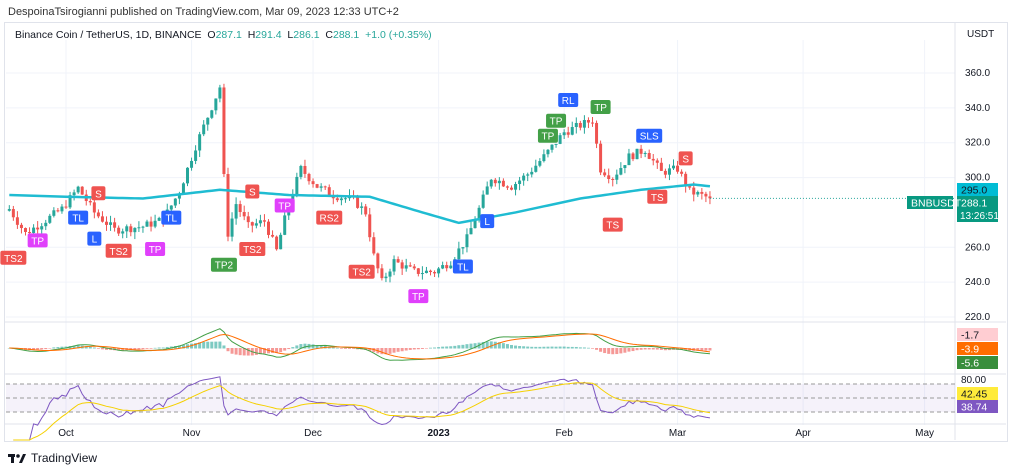  What do you see at coordinates (974, 204) in the screenshot?
I see `last-price-label: 288.1` at bounding box center [974, 204].